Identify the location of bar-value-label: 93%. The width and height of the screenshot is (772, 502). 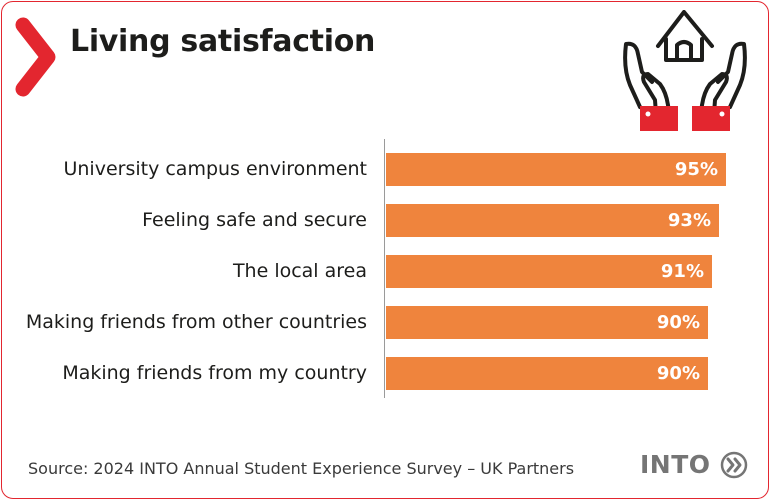
(689, 220).